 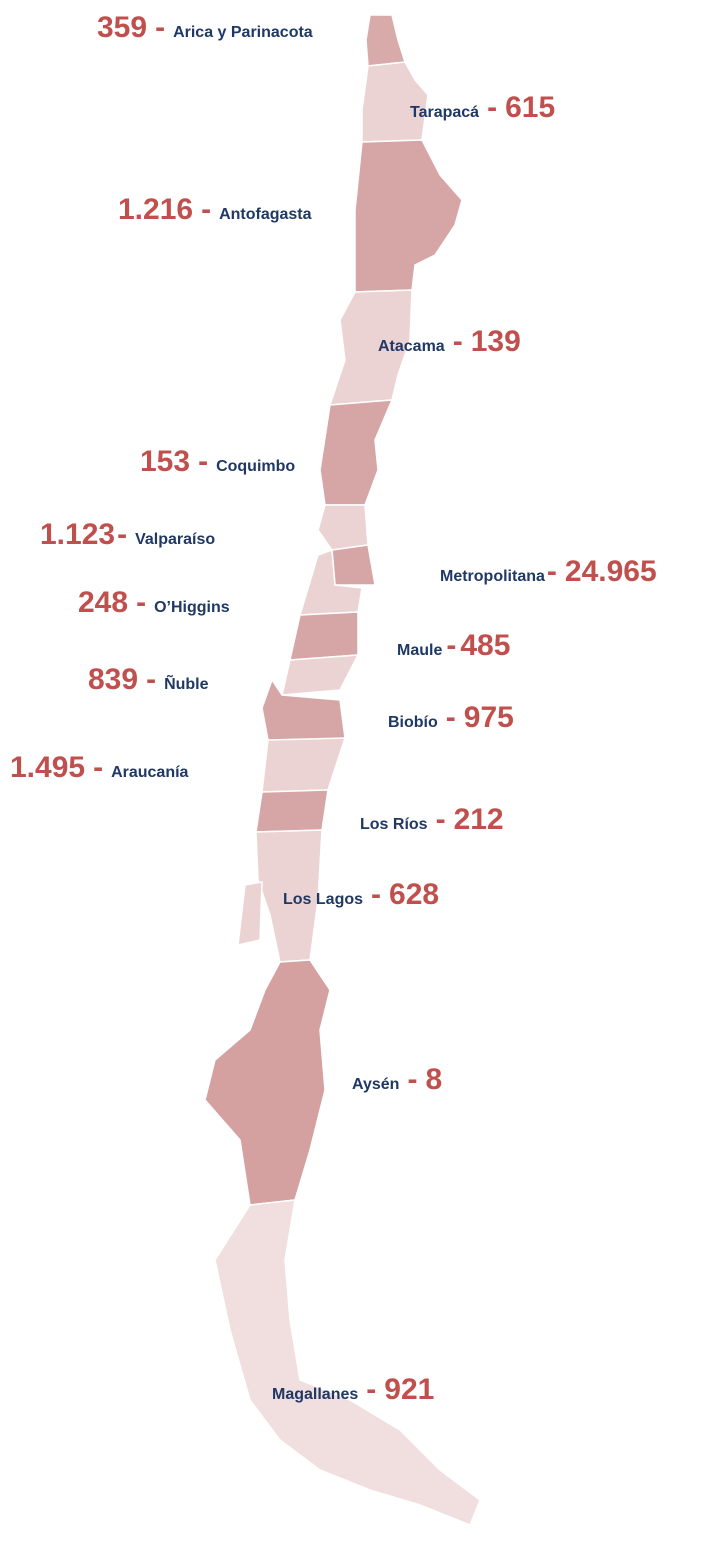 I want to click on region-value: 248, so click(x=103, y=602).